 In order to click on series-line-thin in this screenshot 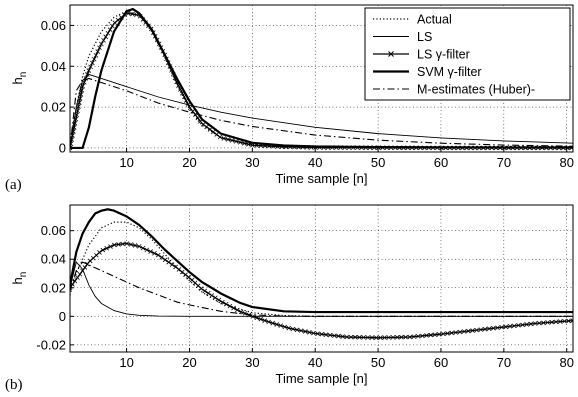, I will do `click(321, 289)`.